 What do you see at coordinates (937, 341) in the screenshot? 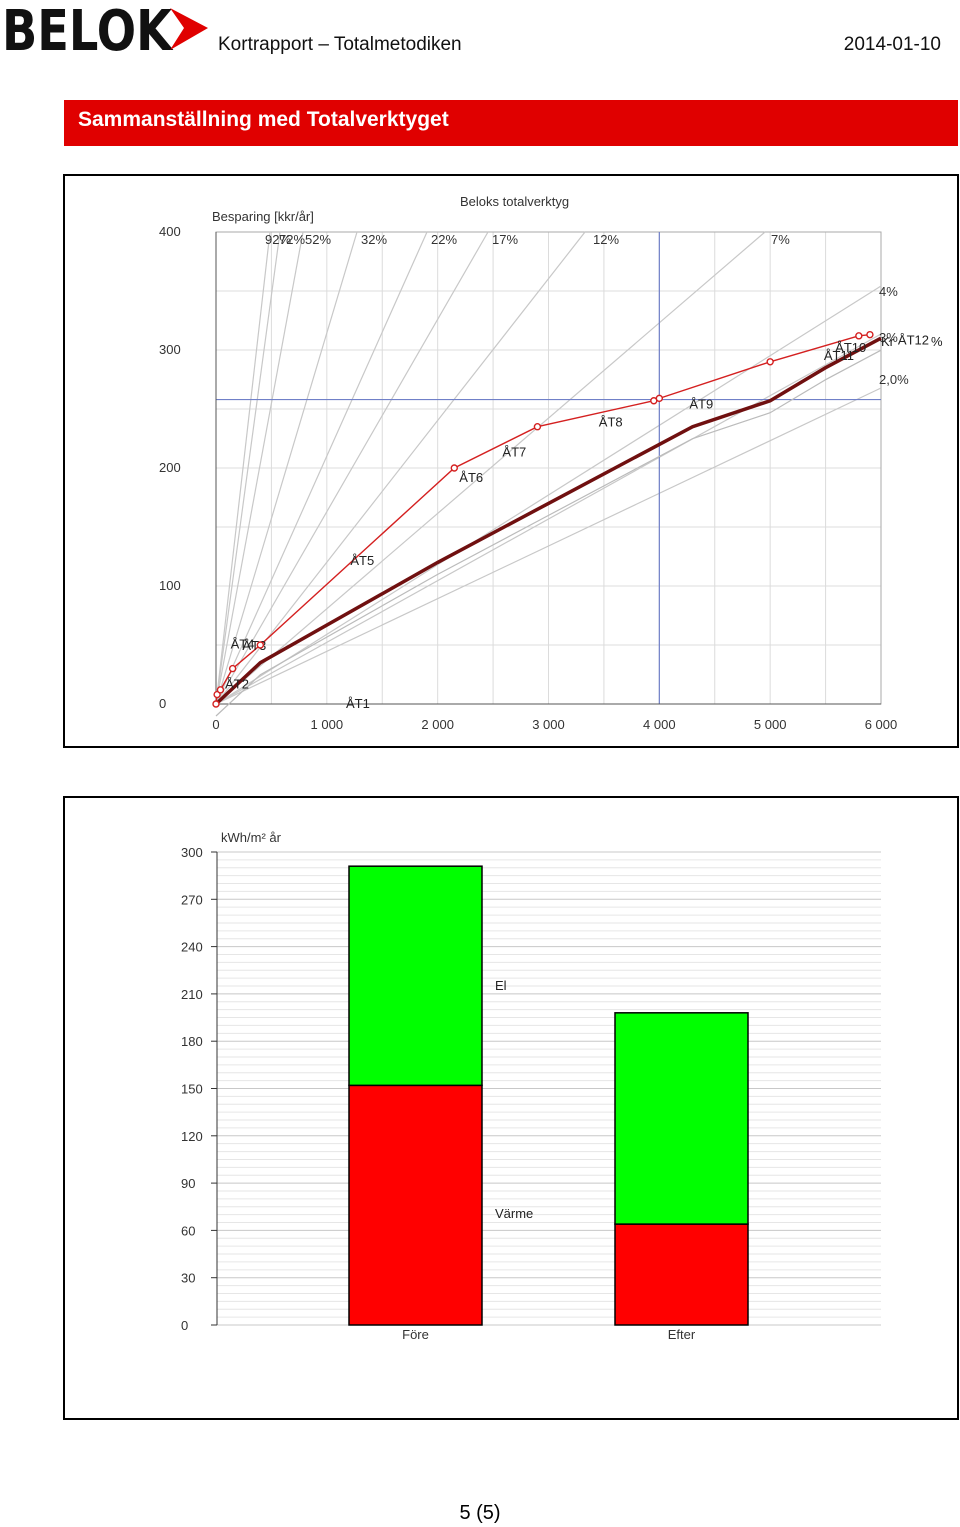
I see `end-label-pct: %` at bounding box center [937, 341].